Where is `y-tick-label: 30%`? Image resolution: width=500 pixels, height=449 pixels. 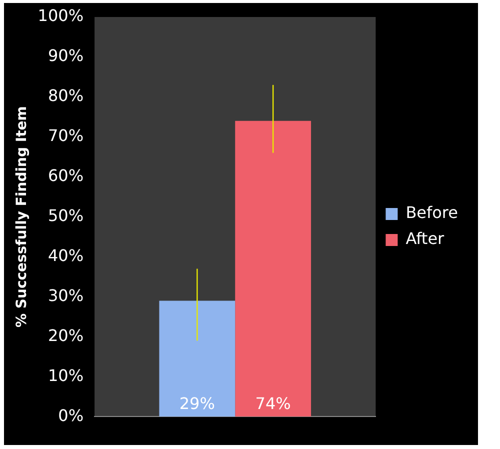
y-tick-label: 30% is located at coordinates (66, 295).